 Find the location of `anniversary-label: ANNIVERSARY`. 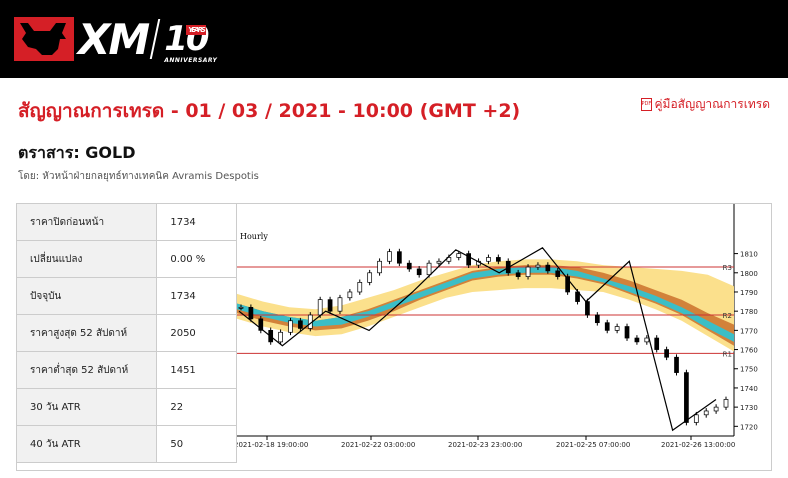

anniversary-label: ANNIVERSARY is located at coordinates (191, 60).